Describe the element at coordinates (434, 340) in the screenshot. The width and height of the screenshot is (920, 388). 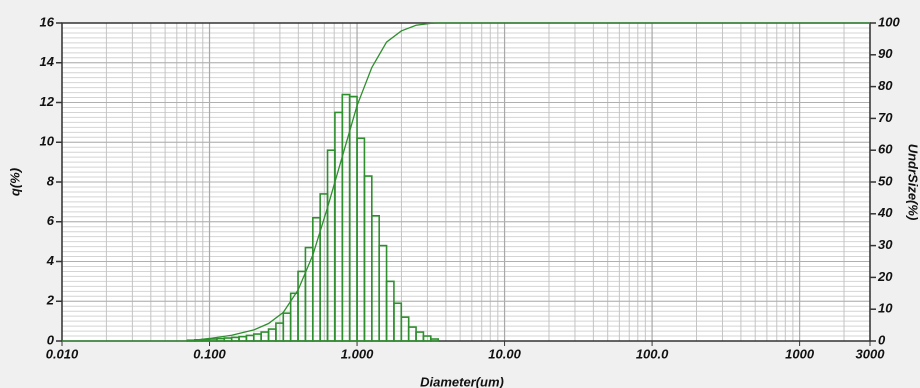
I see `bar` at that location.